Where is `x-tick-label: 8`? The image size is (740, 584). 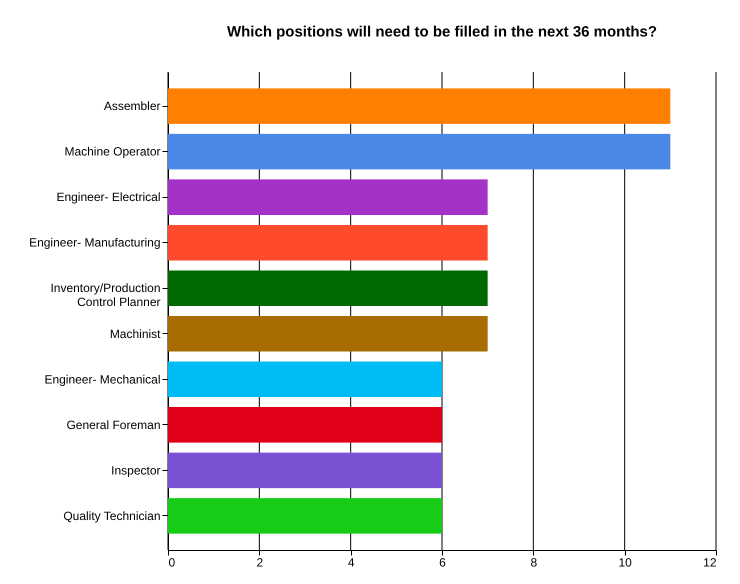
x-tick-label: 8 is located at coordinates (534, 563).